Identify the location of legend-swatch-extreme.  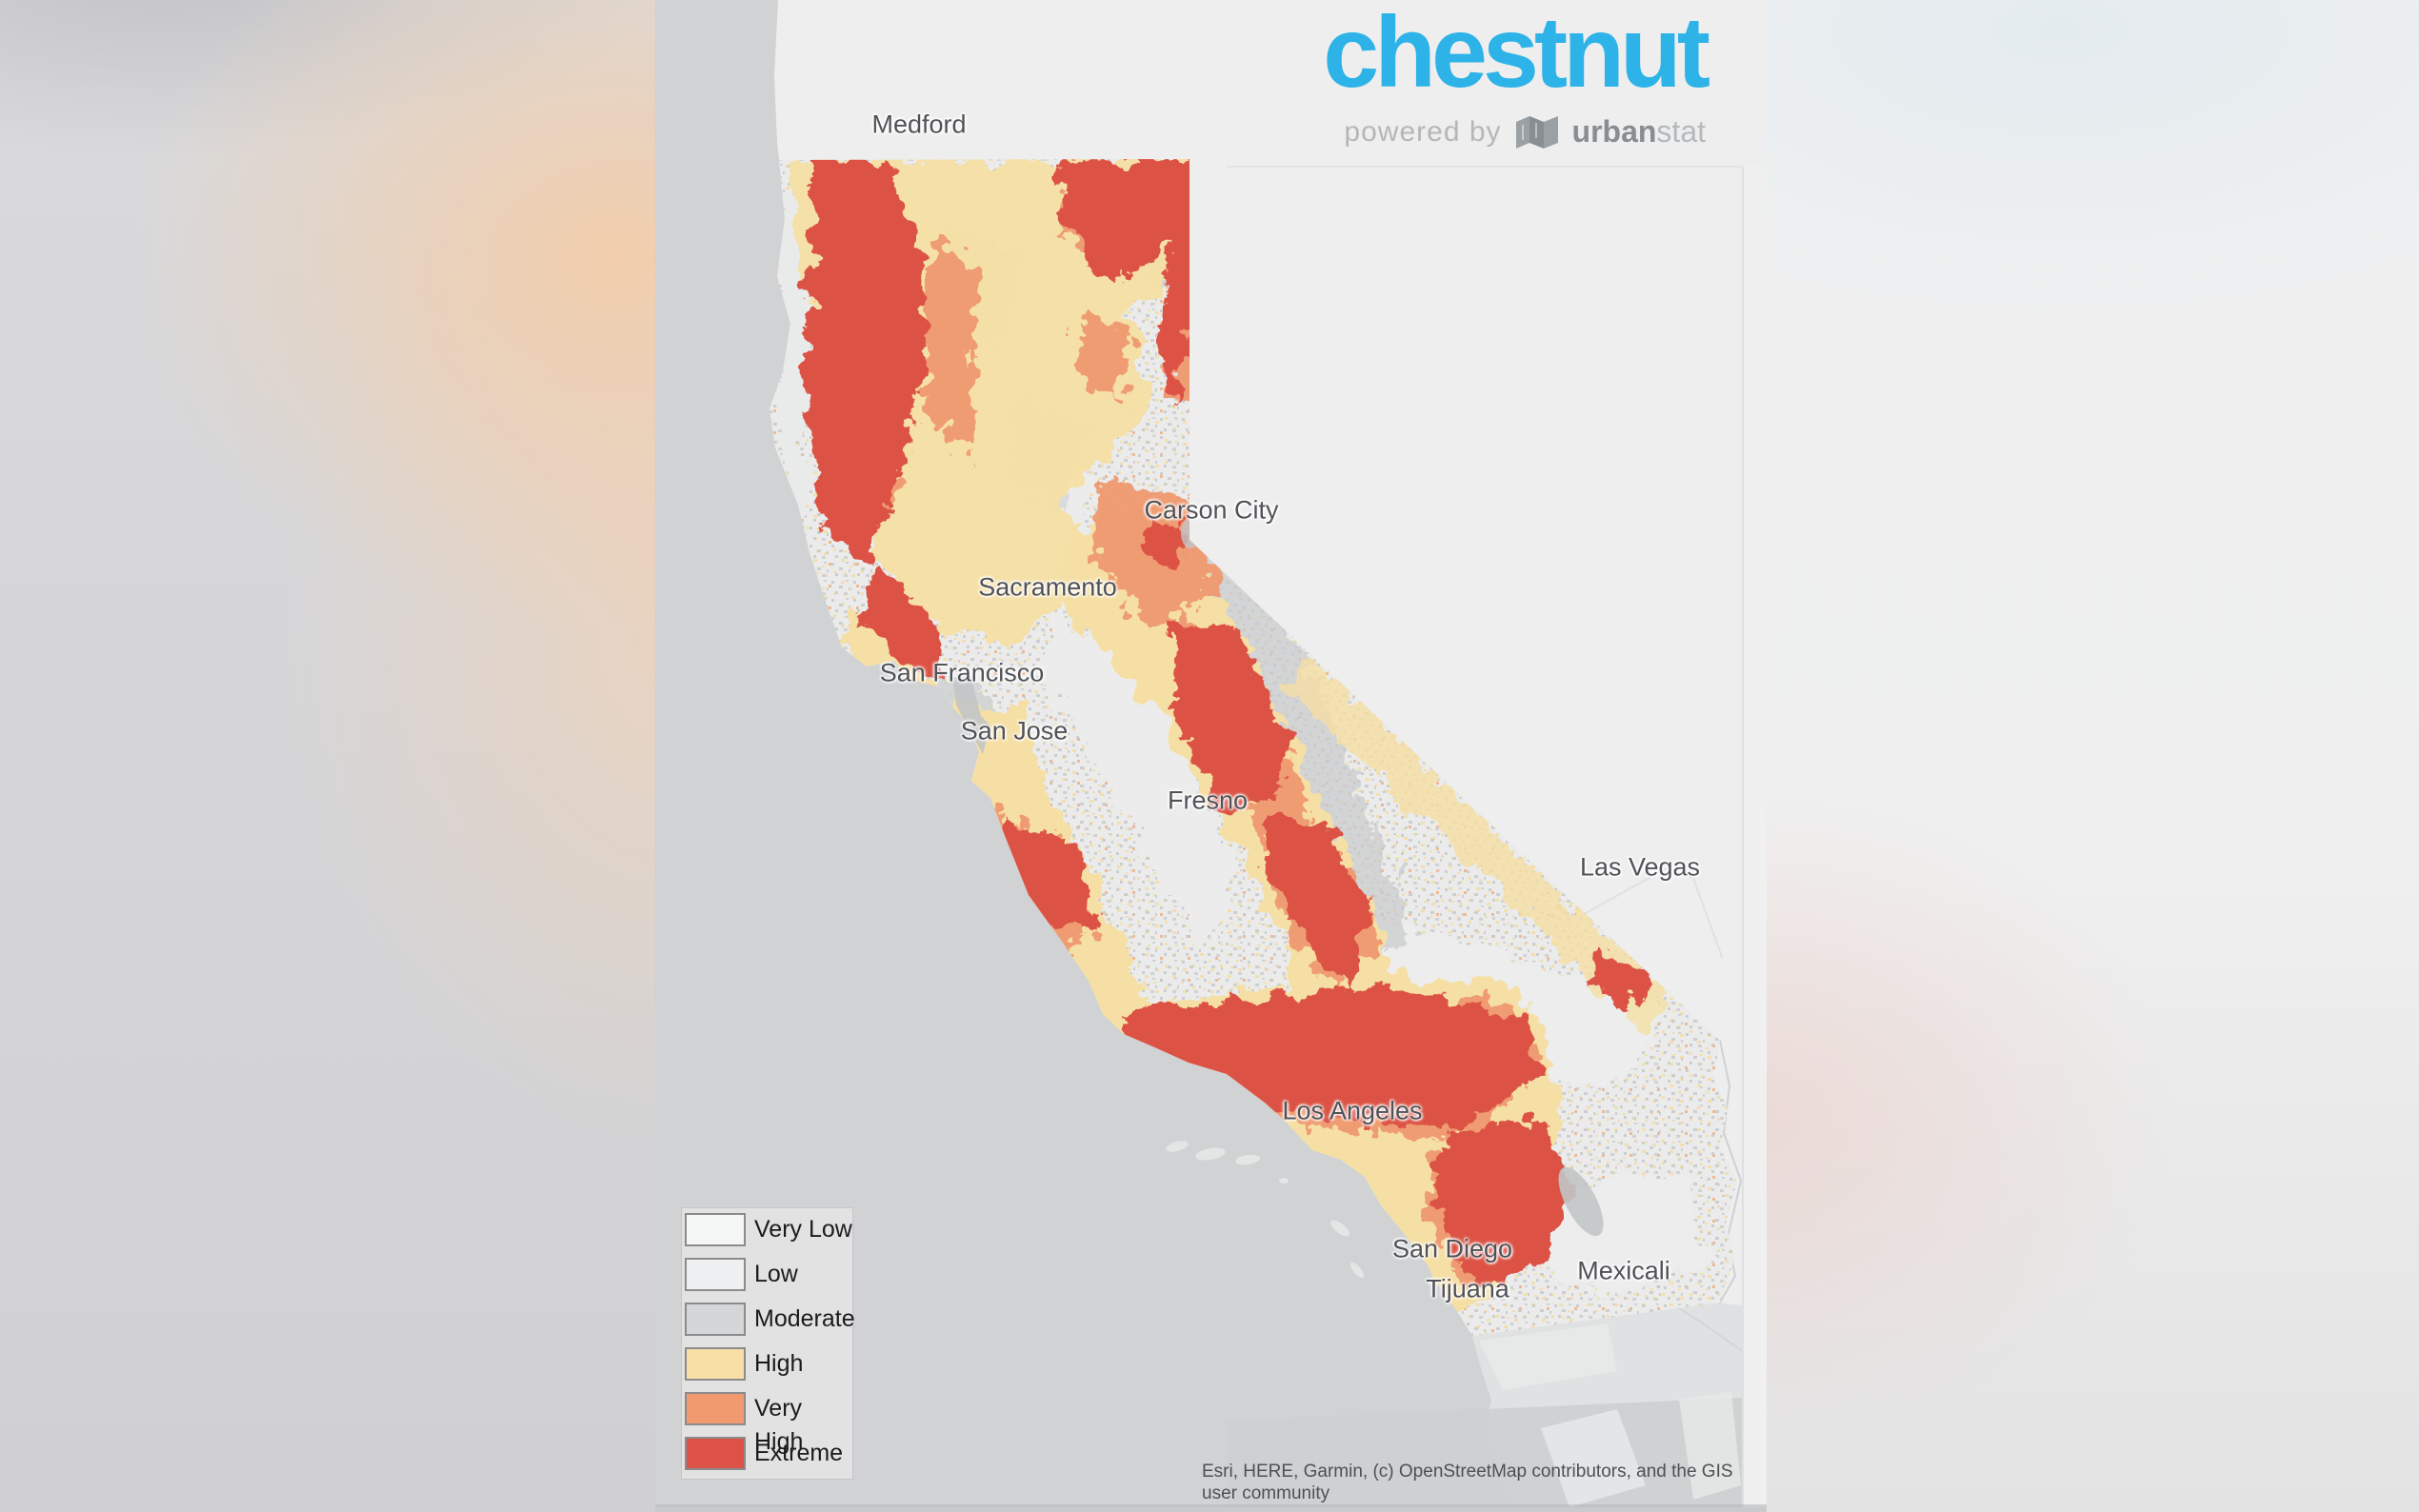
(715, 1453).